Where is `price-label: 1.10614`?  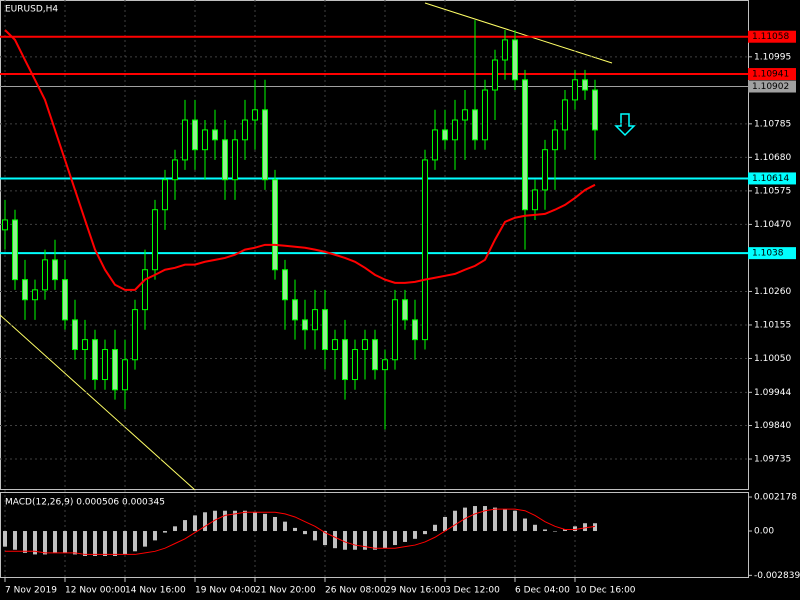
price-label: 1.10614 is located at coordinates (770, 179).